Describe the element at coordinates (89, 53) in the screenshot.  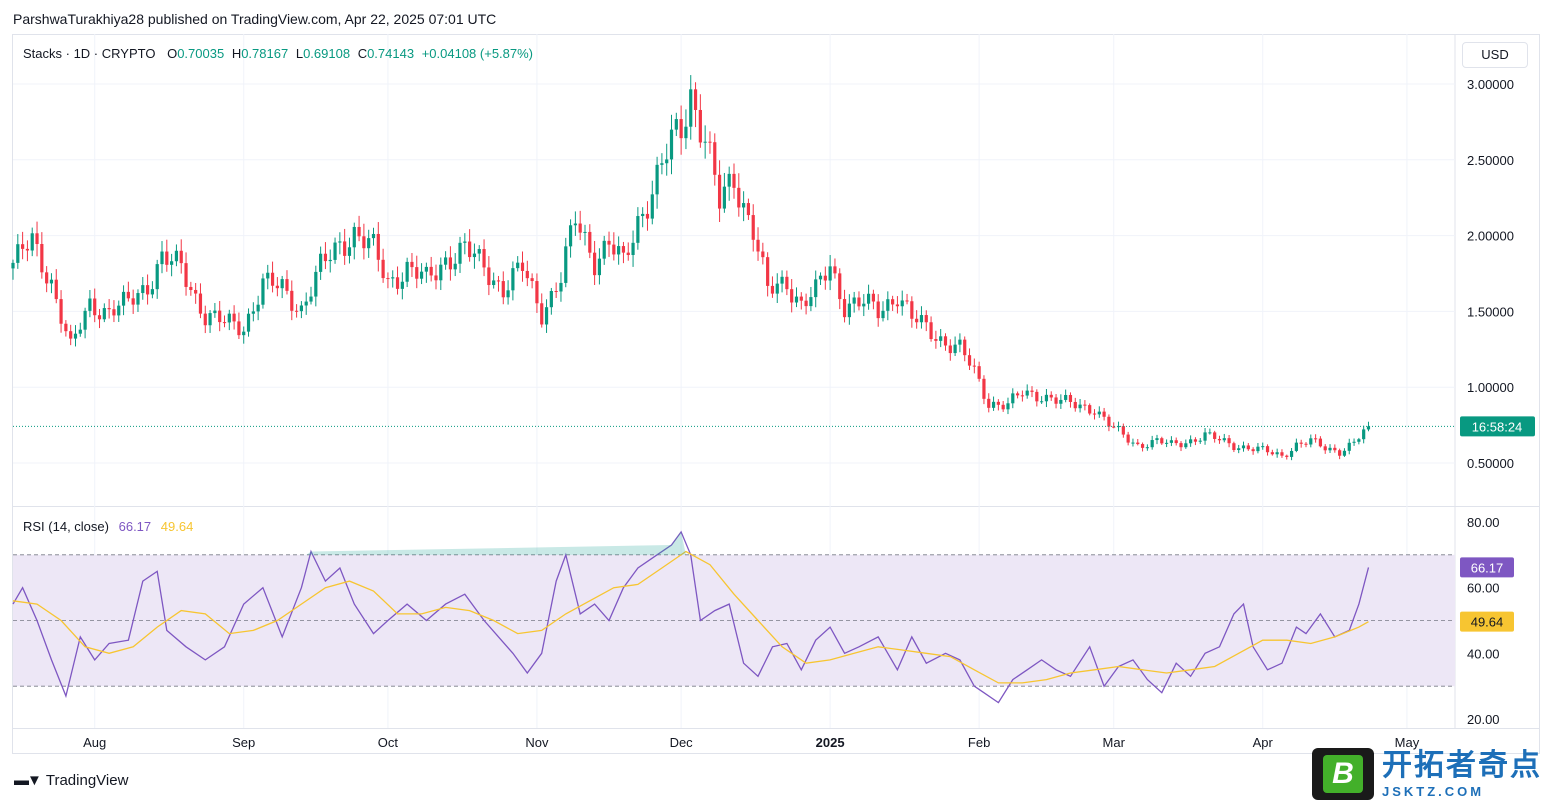
I see `symbol-name: Stacks · 1D · CRYPTO` at that location.